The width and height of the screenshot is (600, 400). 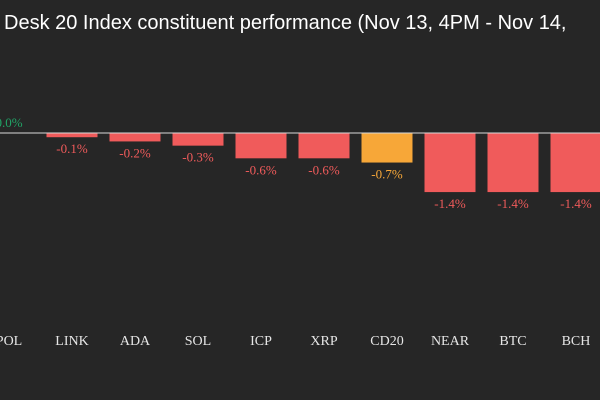 What do you see at coordinates (135, 341) in the screenshot?
I see `x-tick-label: ADA` at bounding box center [135, 341].